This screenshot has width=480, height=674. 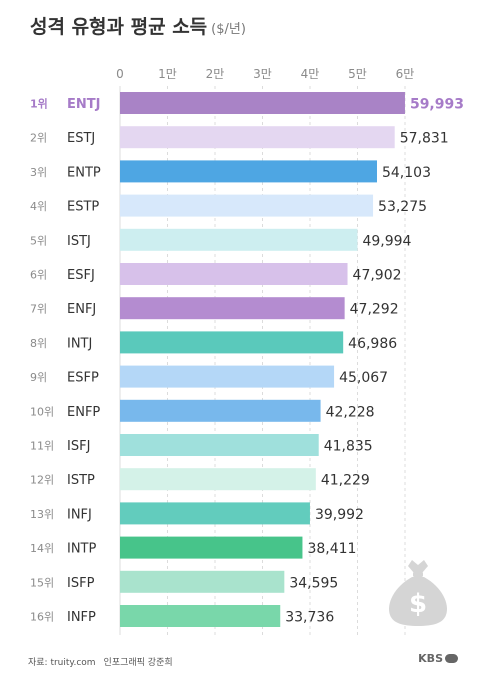 What do you see at coordinates (78, 446) in the screenshot?
I see `type-label: ISFJ` at bounding box center [78, 446].